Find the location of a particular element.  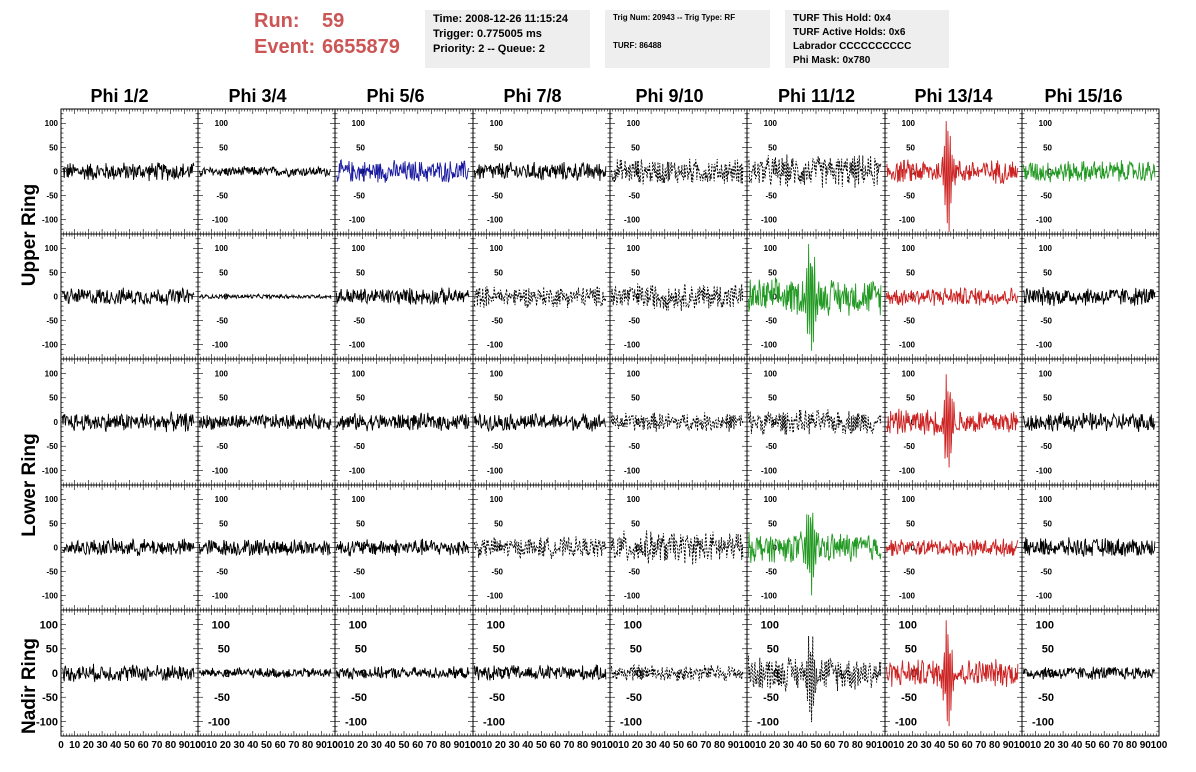

time-line: Time: 2008-12-26 11:15:24 is located at coordinates (500, 19).